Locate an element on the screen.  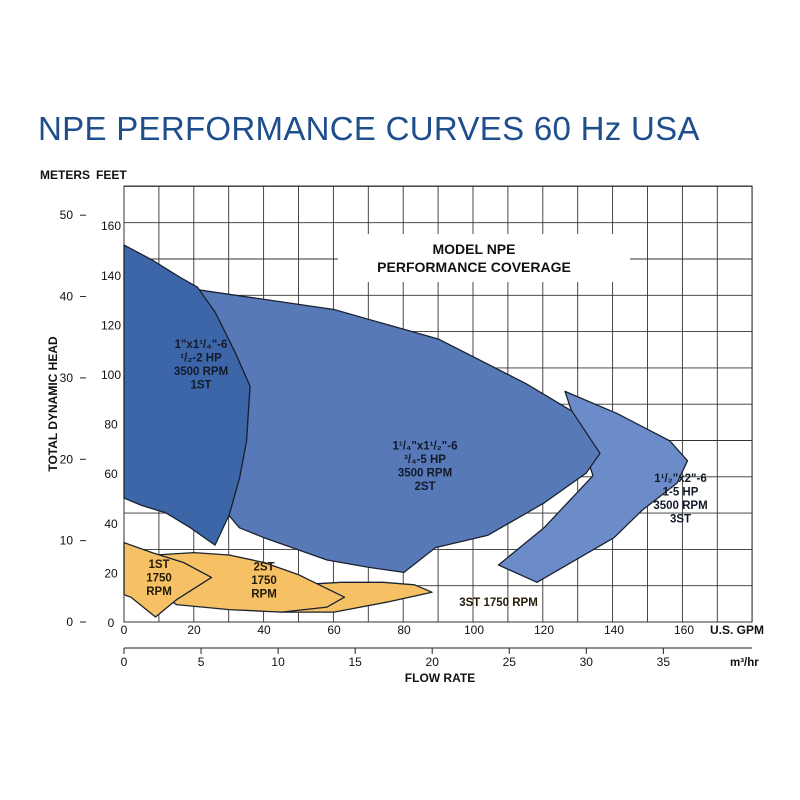
region-label-1st-3500: 1ST is located at coordinates (200, 385).